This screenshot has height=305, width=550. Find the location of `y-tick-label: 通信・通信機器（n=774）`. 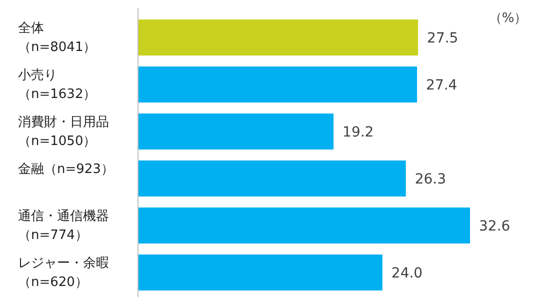

y-tick-label: 通信・通信機器（n=774） is located at coordinates (64, 226).